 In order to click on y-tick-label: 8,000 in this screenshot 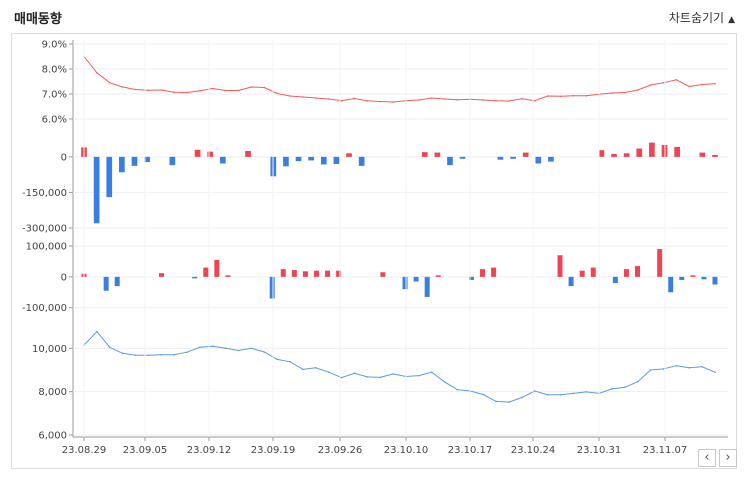, I will do `click(52, 392)`.